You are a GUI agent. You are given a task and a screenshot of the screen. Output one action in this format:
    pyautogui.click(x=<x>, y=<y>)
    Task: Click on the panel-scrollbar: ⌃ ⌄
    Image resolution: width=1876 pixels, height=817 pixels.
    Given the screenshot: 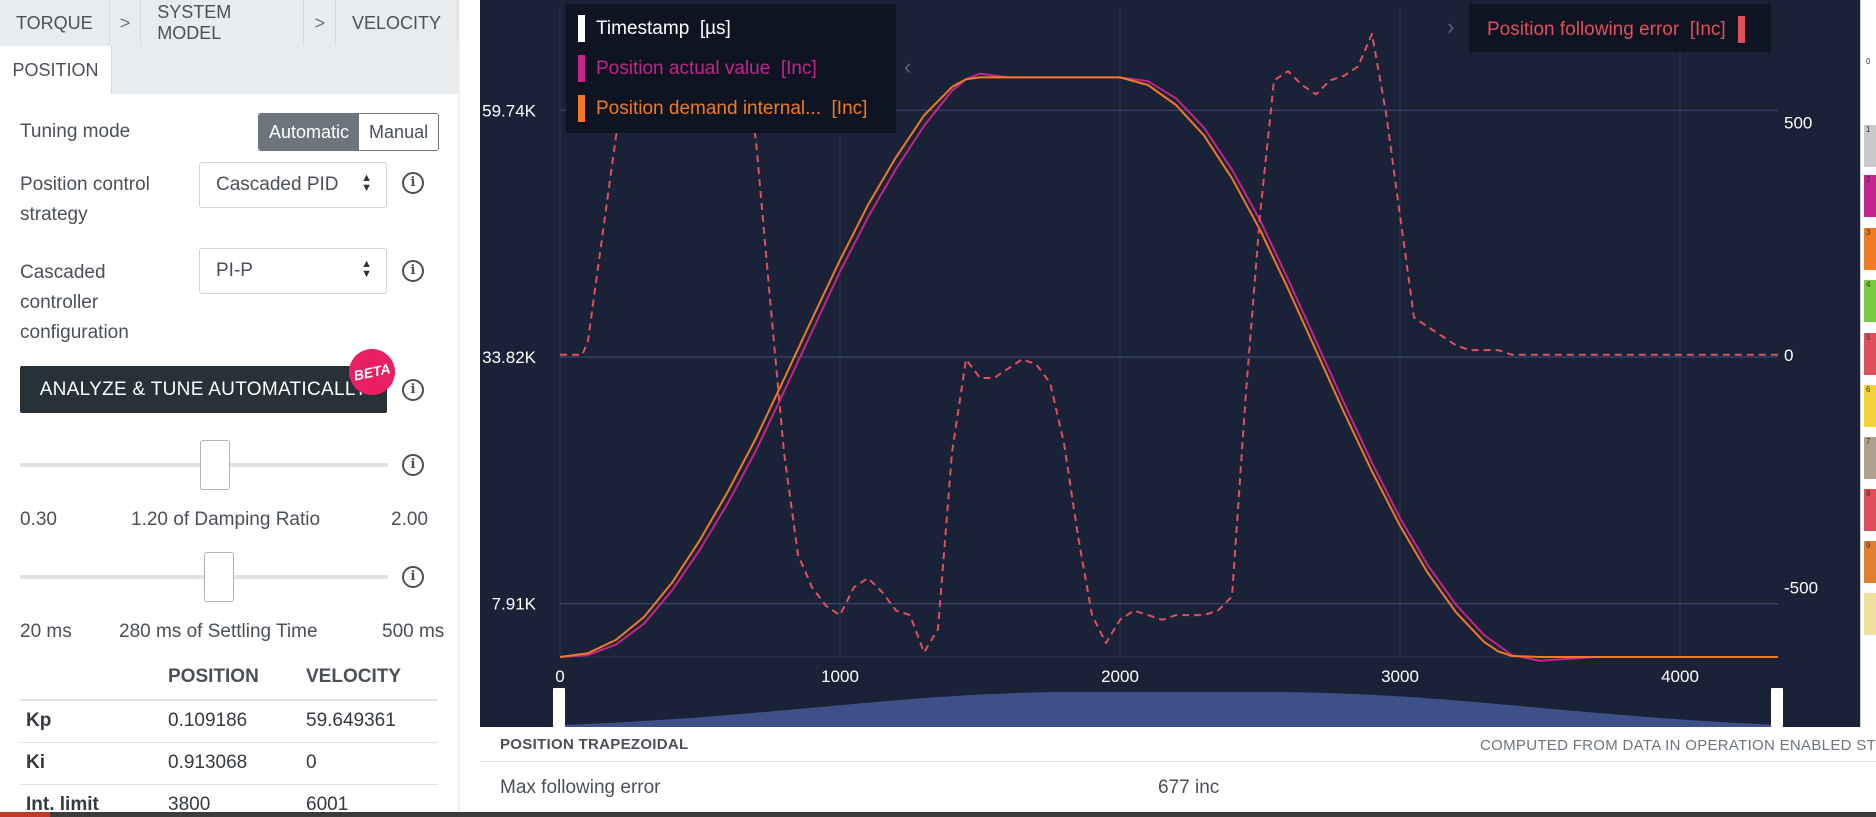 What is the action you would take?
    pyautogui.click(x=459, y=406)
    